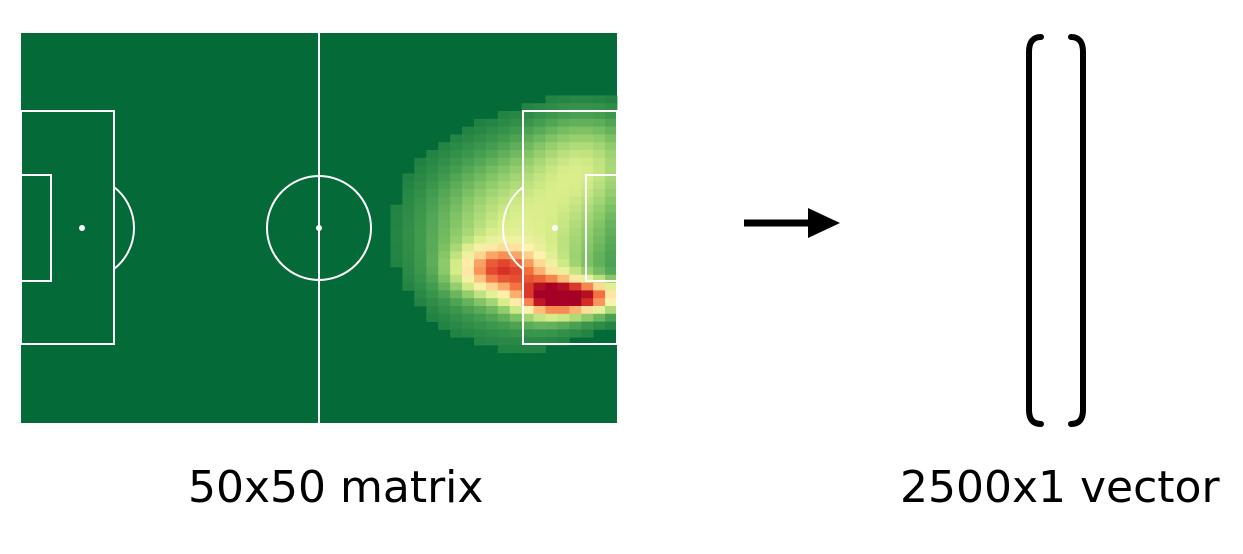 The height and width of the screenshot is (554, 1243). What do you see at coordinates (1077, 230) in the screenshot?
I see `right-bracket` at bounding box center [1077, 230].